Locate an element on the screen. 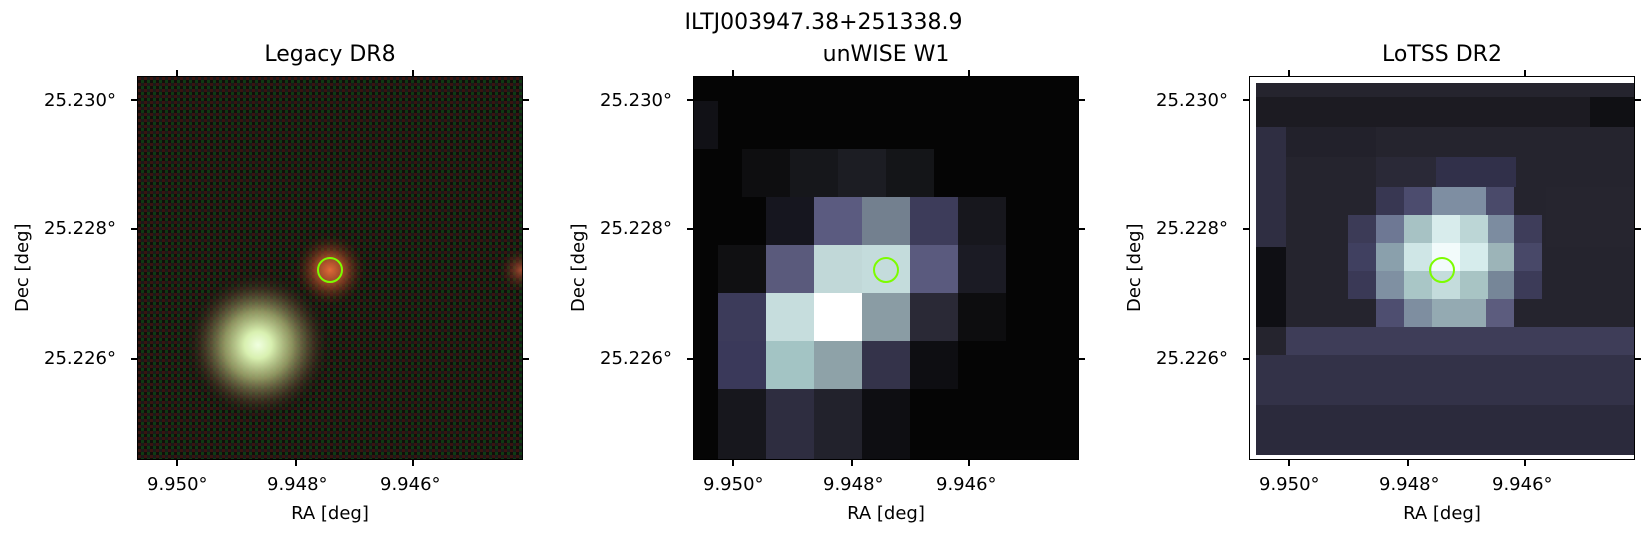 This screenshot has height=539, width=1647. panel-title: Legacy DR8 is located at coordinates (330, 54).